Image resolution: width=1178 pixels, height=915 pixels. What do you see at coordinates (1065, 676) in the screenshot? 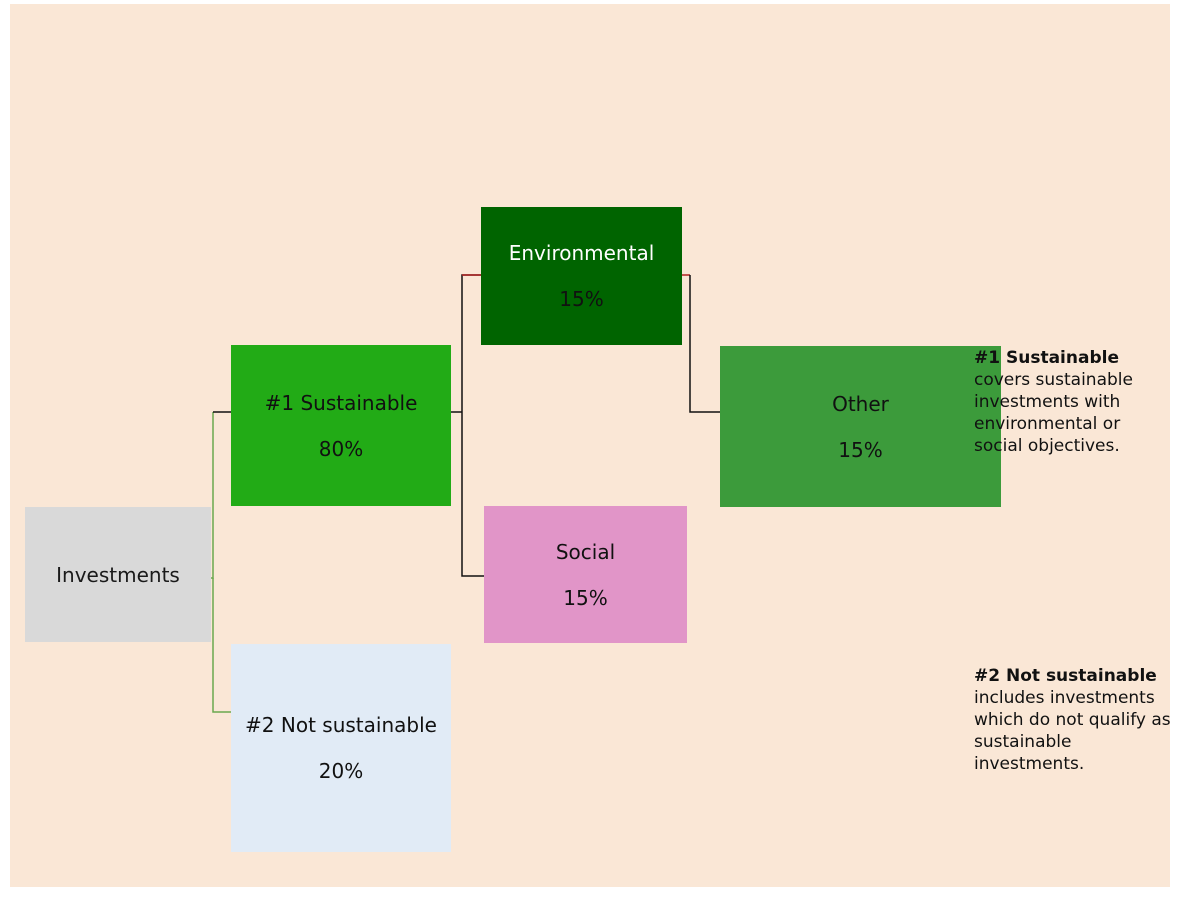
I see `note-title: #2 Not sustainable` at bounding box center [1065, 676].